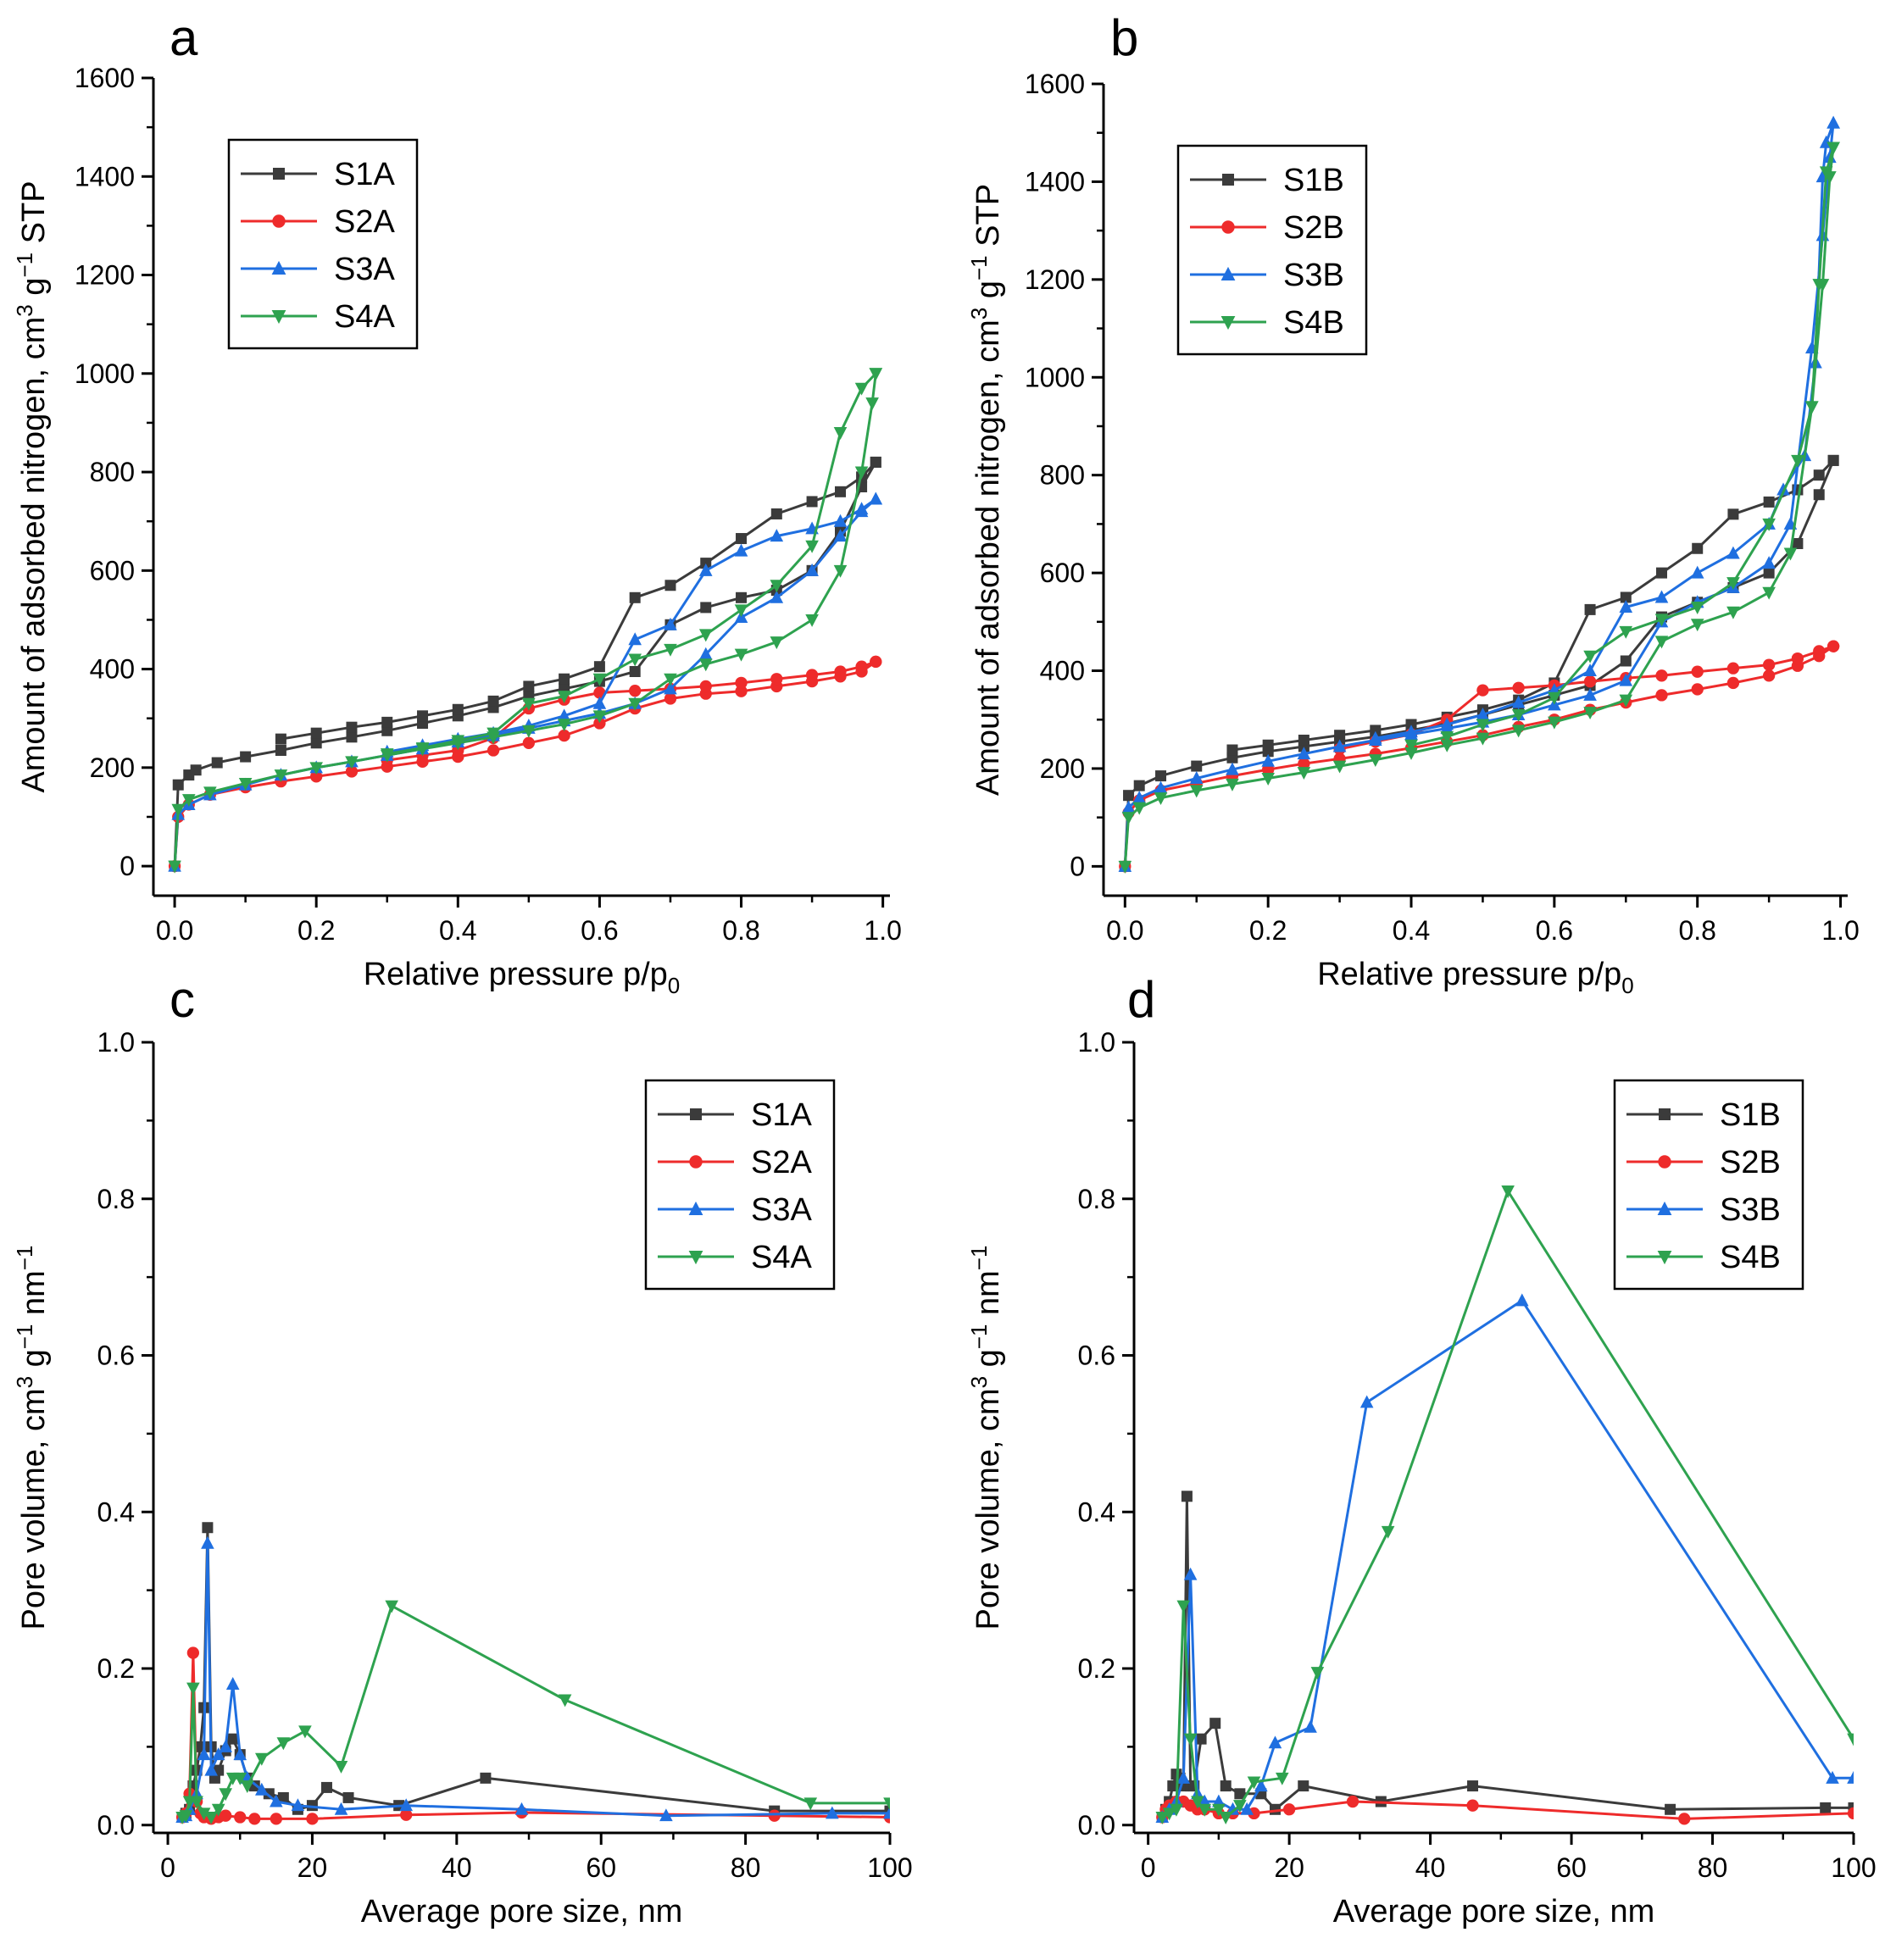 This screenshot has width=1896, height=1960. What do you see at coordinates (1478, 756) in the screenshot?
I see `adsorption-line` at bounding box center [1478, 756].